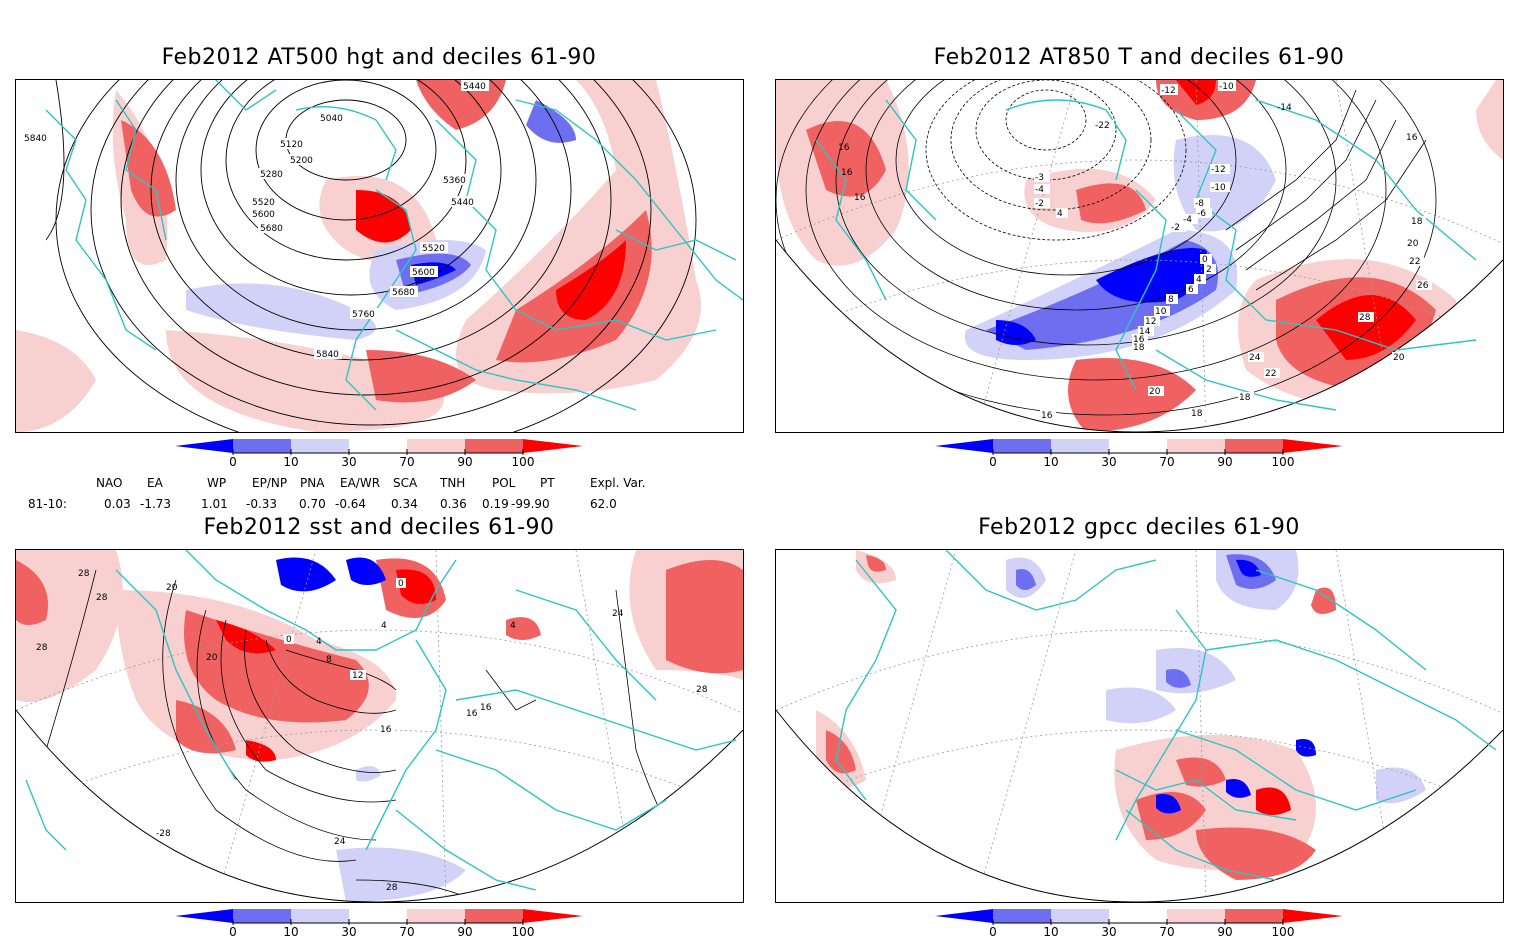 This screenshot has height=941, width=1520. What do you see at coordinates (271, 229) in the screenshot?
I see `contour-label: 5680` at bounding box center [271, 229].